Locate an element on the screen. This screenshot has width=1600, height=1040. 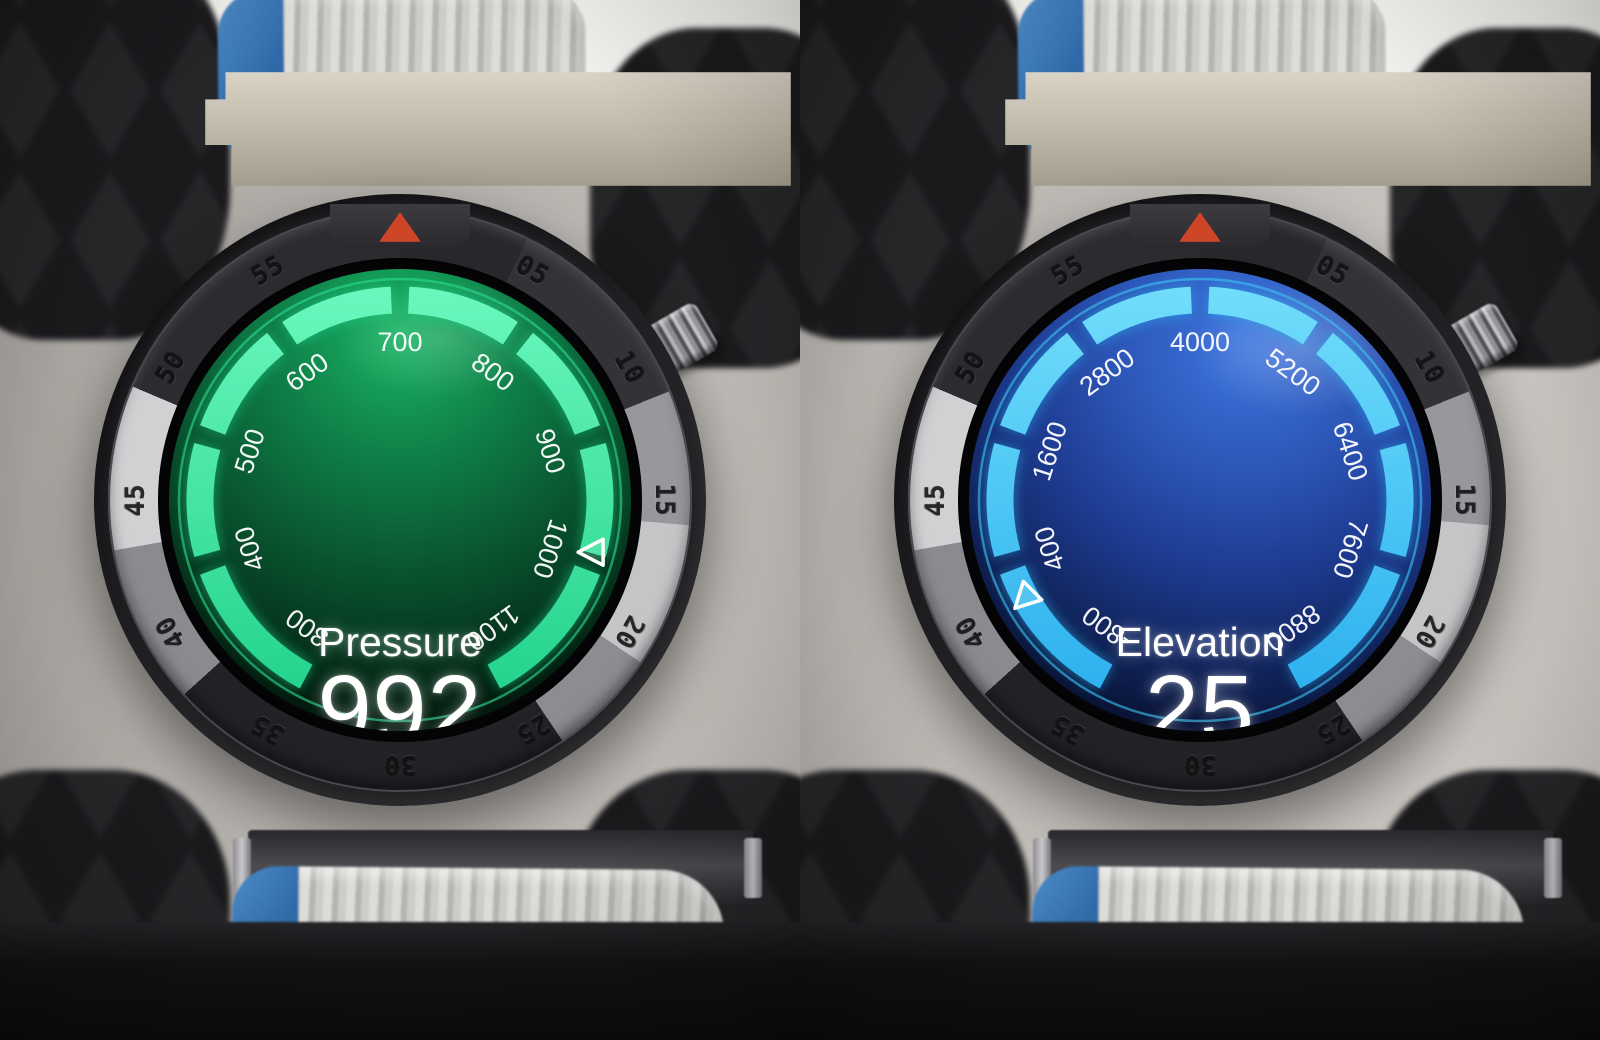
svg-text: 900 is located at coordinates (550, 451).